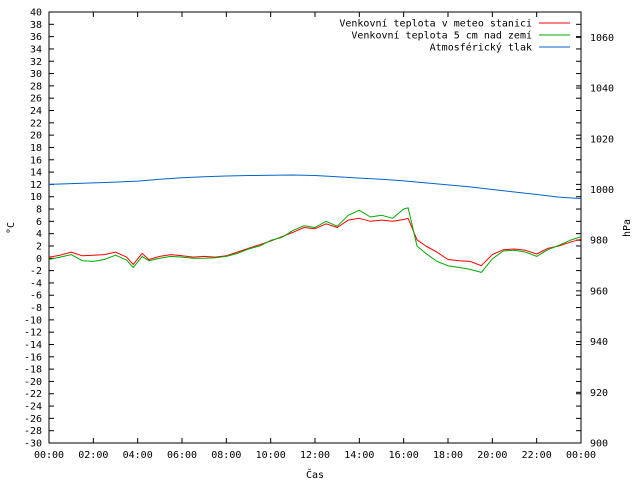  I want to click on x-tick-label: 22:00, so click(537, 455).